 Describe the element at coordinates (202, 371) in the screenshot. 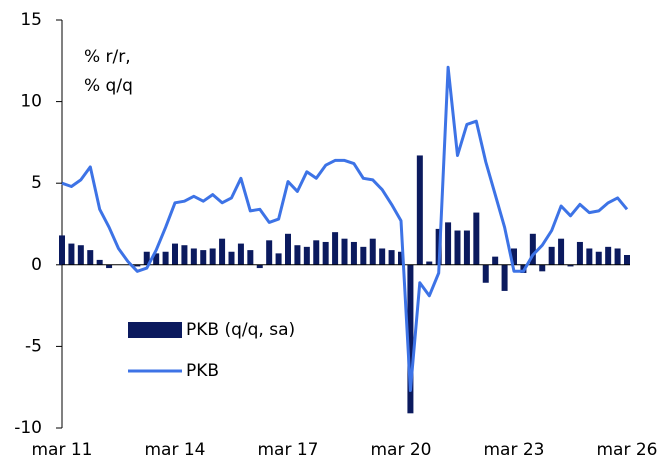

I see `legend-label: PKB` at that location.